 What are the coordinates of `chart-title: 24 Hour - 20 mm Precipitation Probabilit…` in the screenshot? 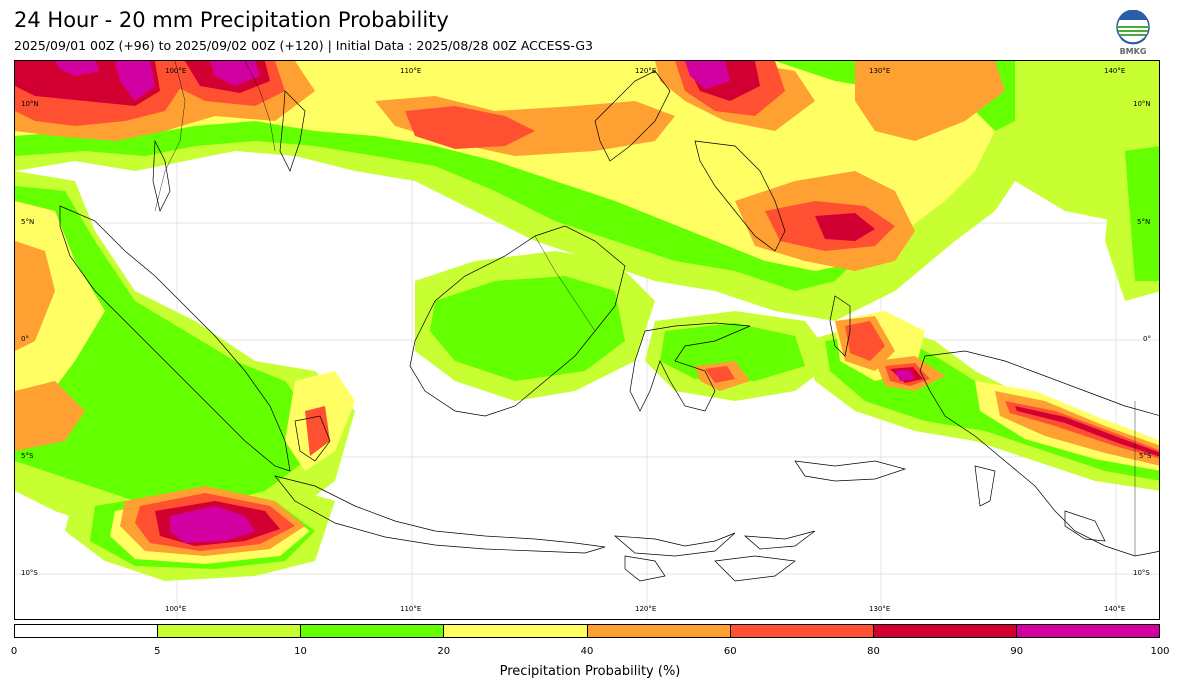 It's located at (231, 20).